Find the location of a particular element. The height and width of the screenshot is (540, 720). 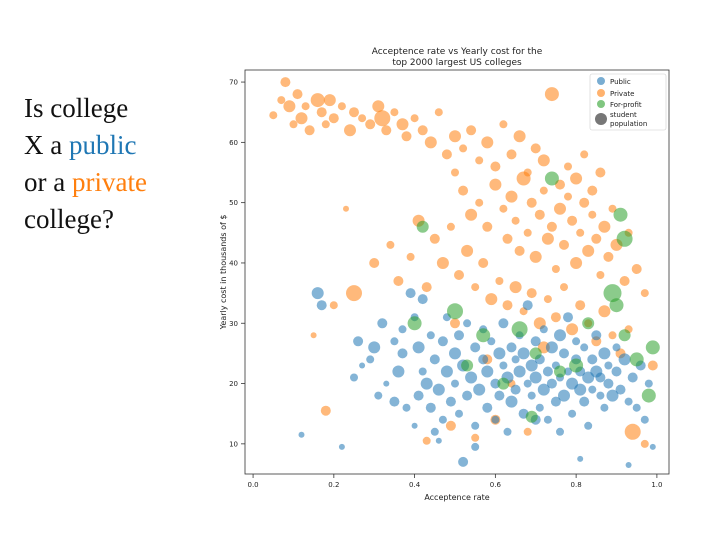

x-tick-label: 0.8 is located at coordinates (576, 485).